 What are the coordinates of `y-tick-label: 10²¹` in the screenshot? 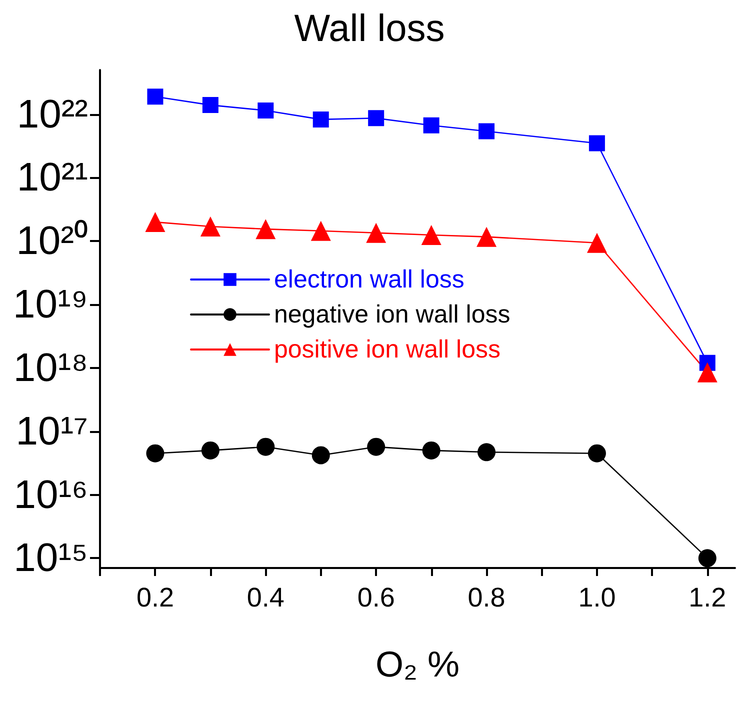 It's located at (52, 178).